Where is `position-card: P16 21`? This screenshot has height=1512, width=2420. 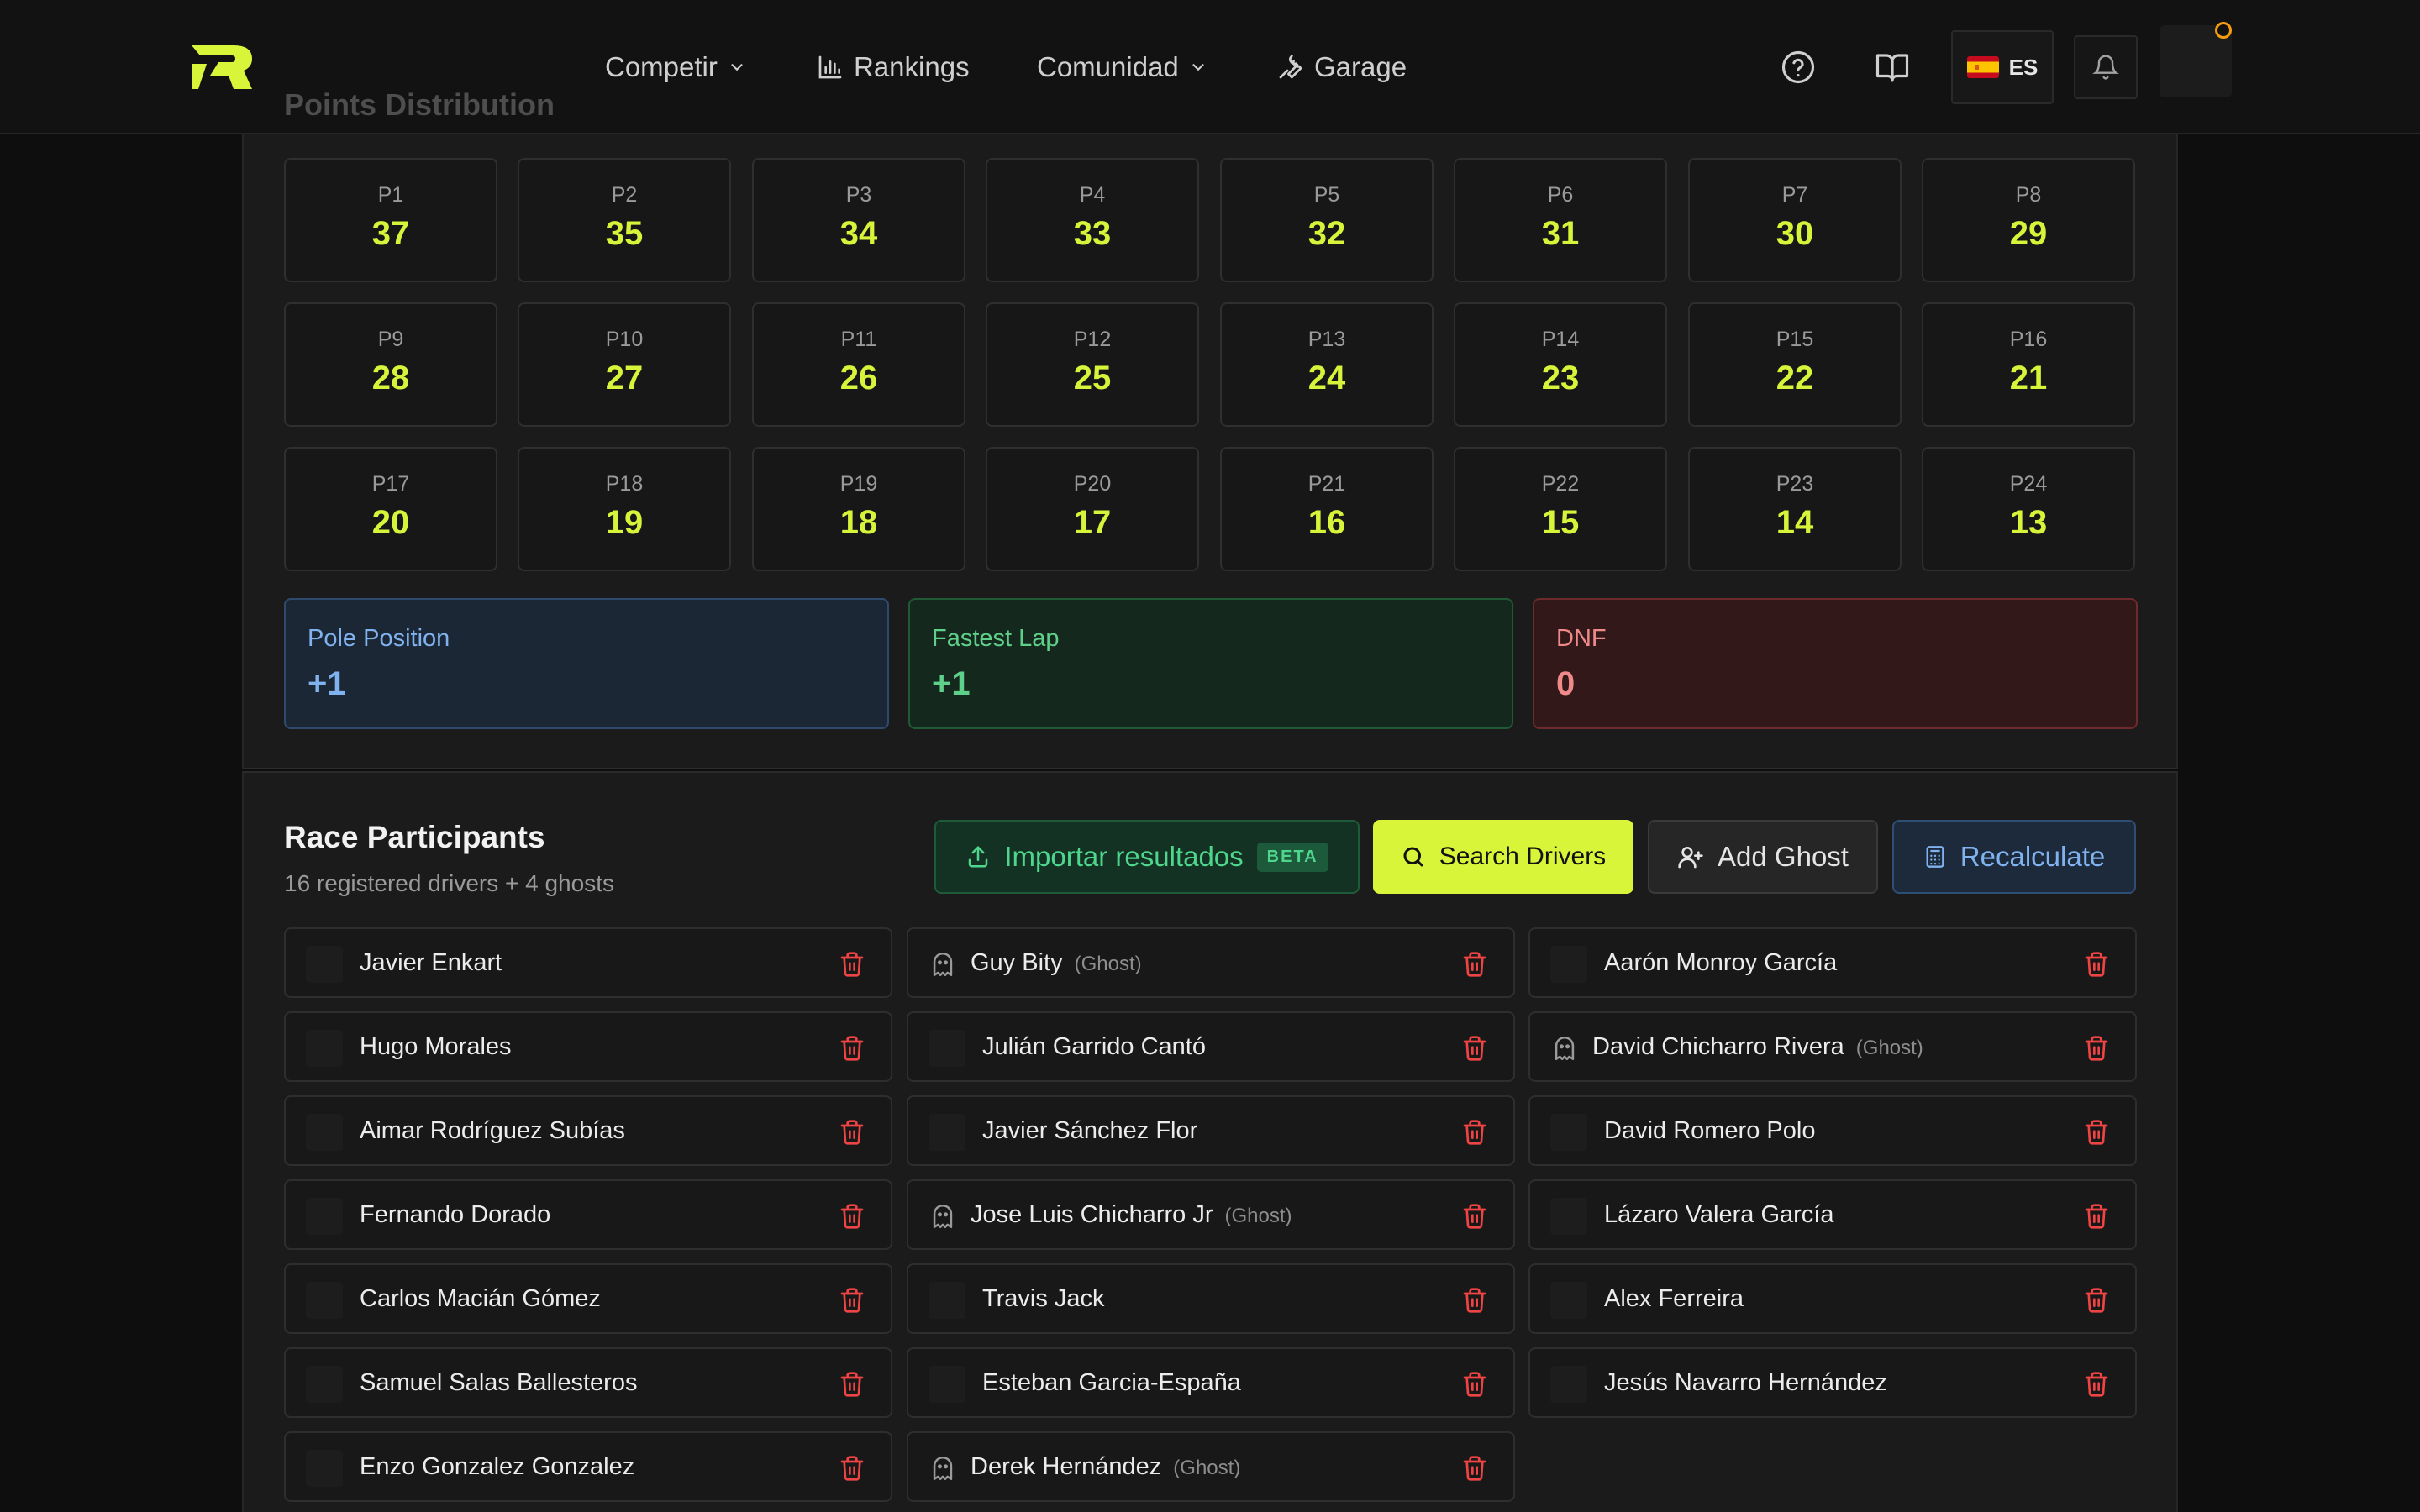
position-card: P16 21 is located at coordinates (2029, 364).